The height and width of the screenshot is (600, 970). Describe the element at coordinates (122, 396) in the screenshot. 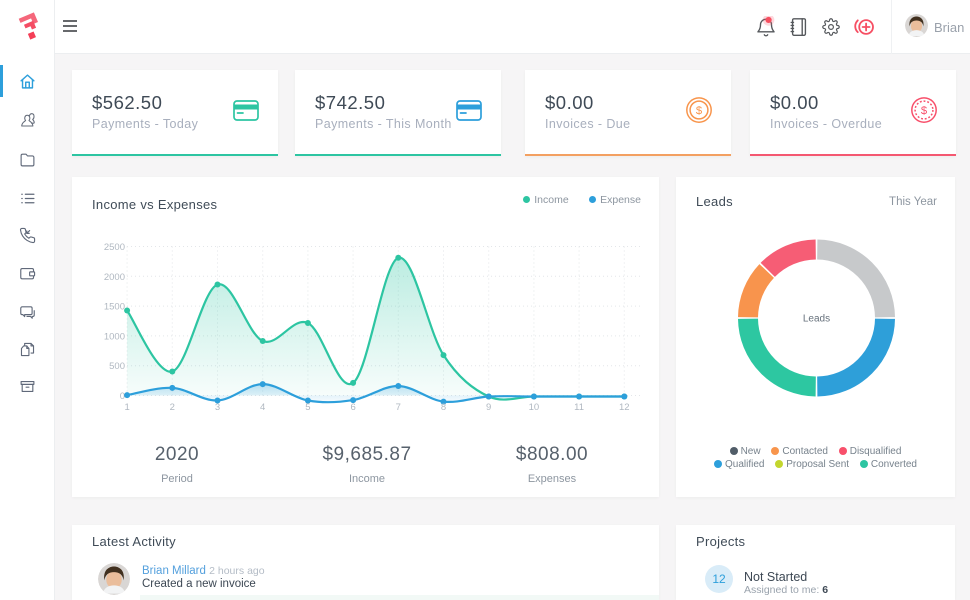

I see `svg-text: 0` at that location.